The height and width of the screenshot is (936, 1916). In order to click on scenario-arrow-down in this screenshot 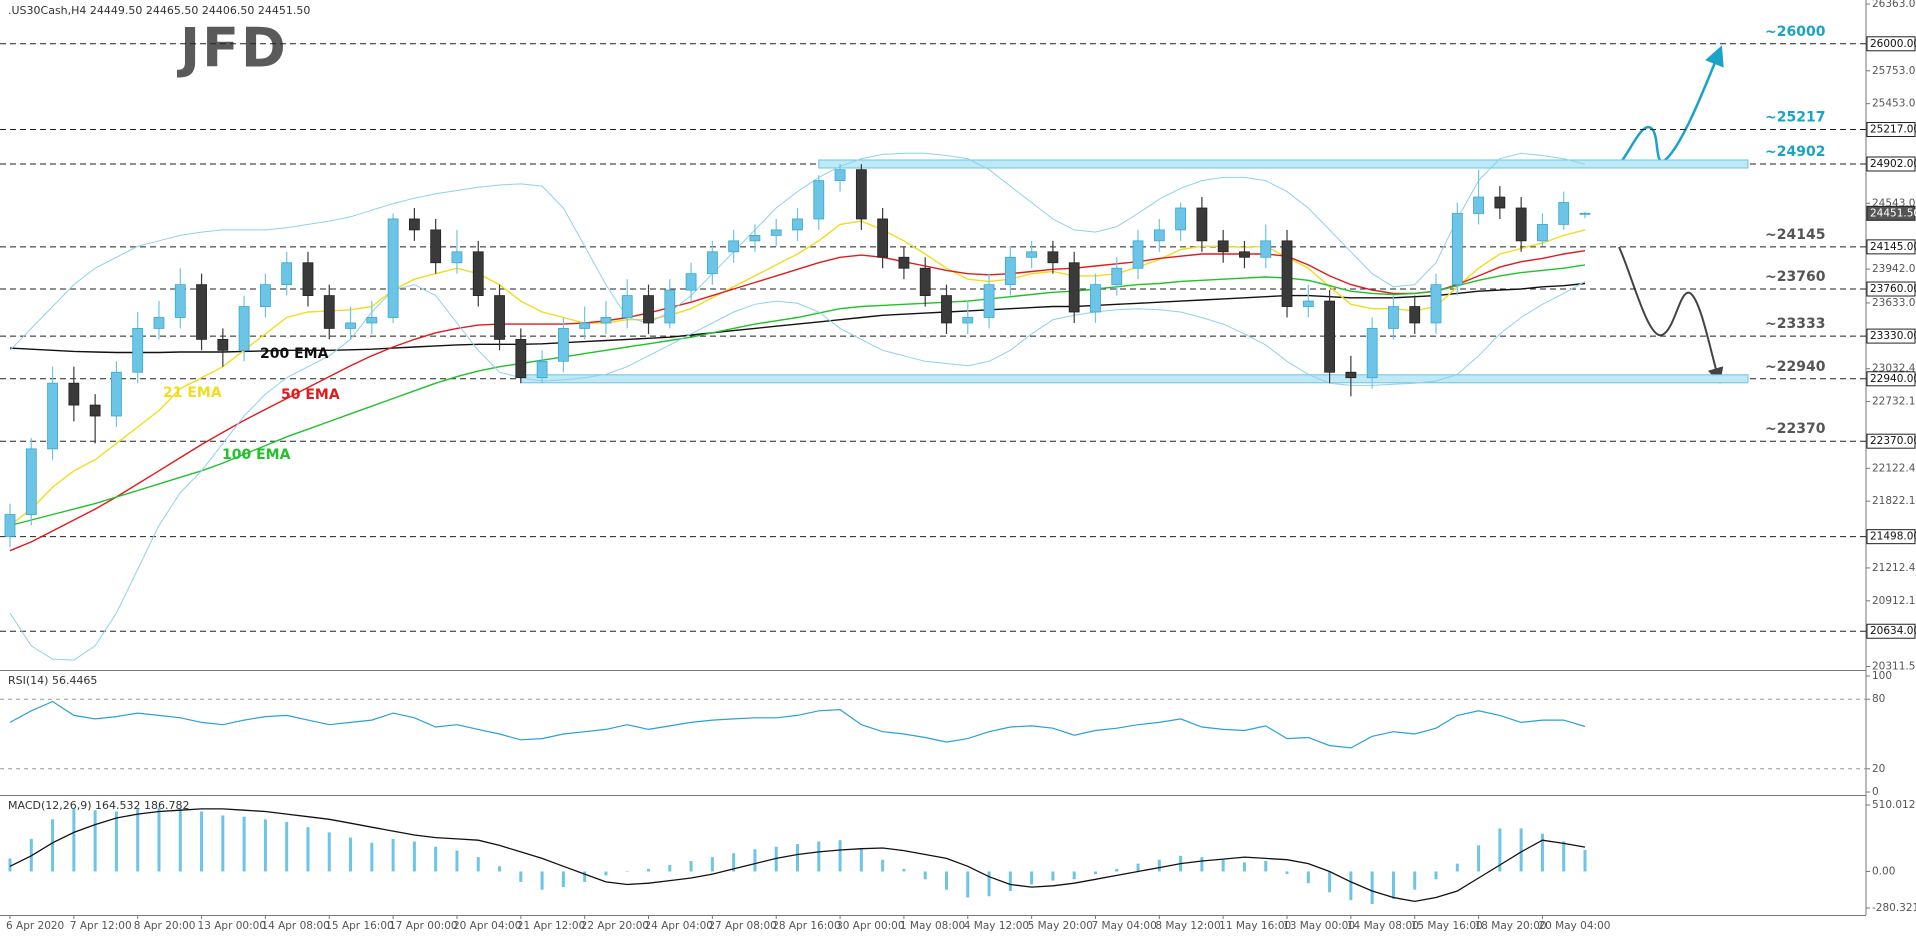, I will do `click(1671, 315)`.